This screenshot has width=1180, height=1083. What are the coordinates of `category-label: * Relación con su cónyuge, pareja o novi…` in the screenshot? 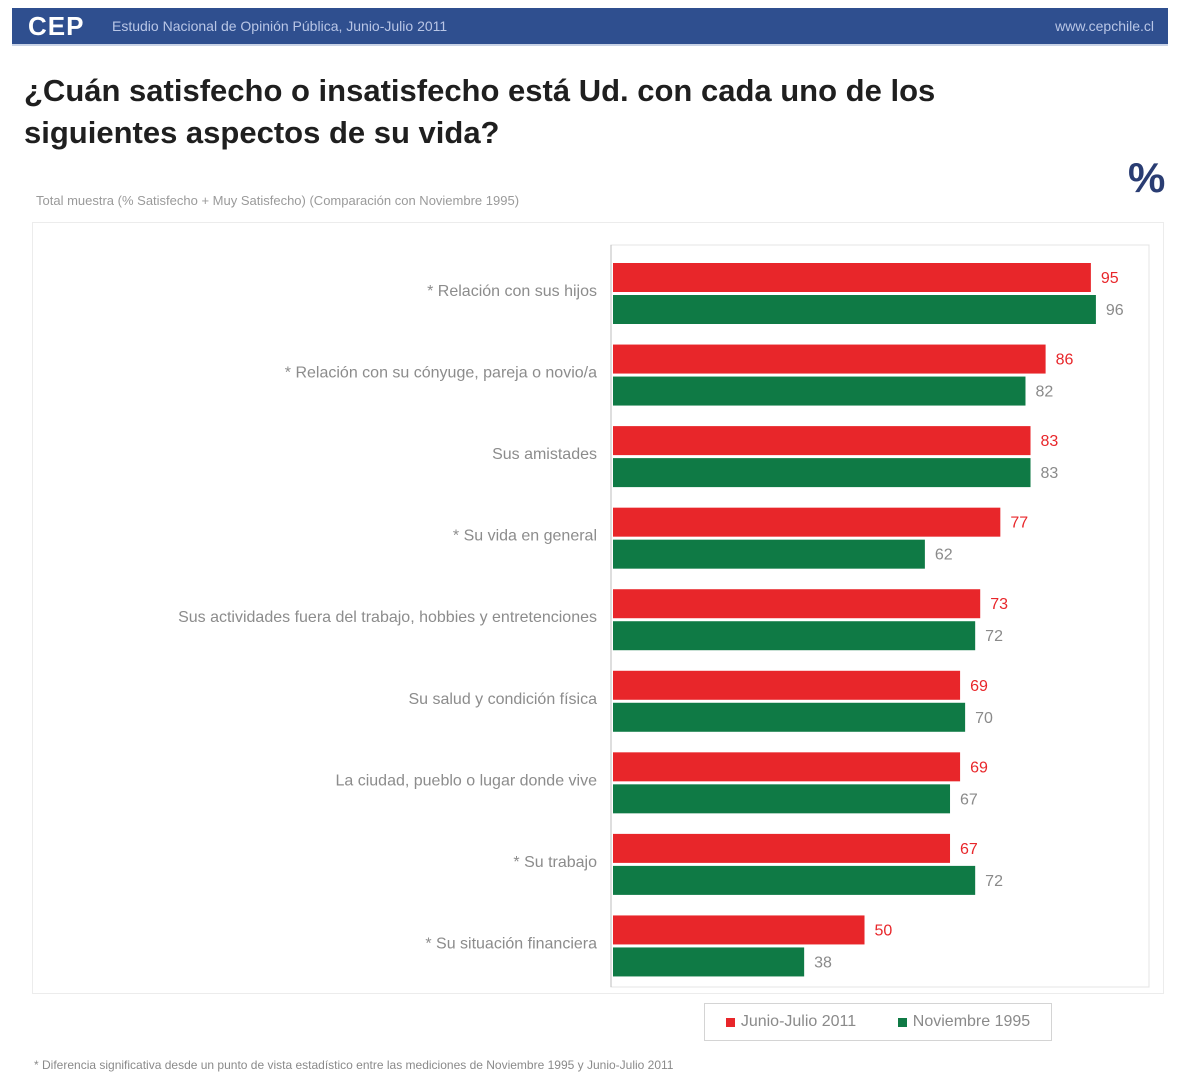 It's located at (441, 373).